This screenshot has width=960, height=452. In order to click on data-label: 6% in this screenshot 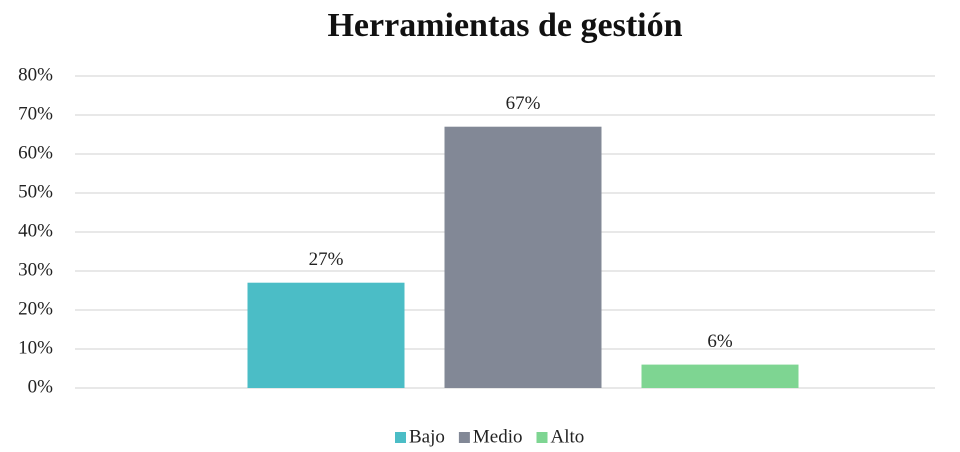, I will do `click(720, 341)`.